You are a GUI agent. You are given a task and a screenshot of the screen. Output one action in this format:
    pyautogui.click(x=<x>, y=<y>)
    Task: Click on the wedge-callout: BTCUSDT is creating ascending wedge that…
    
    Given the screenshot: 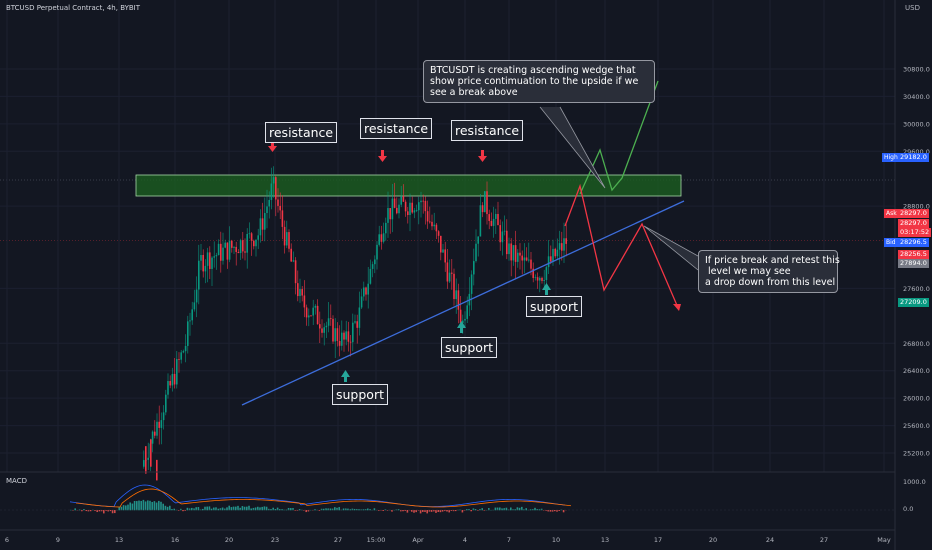 What is the action you would take?
    pyautogui.click(x=539, y=81)
    